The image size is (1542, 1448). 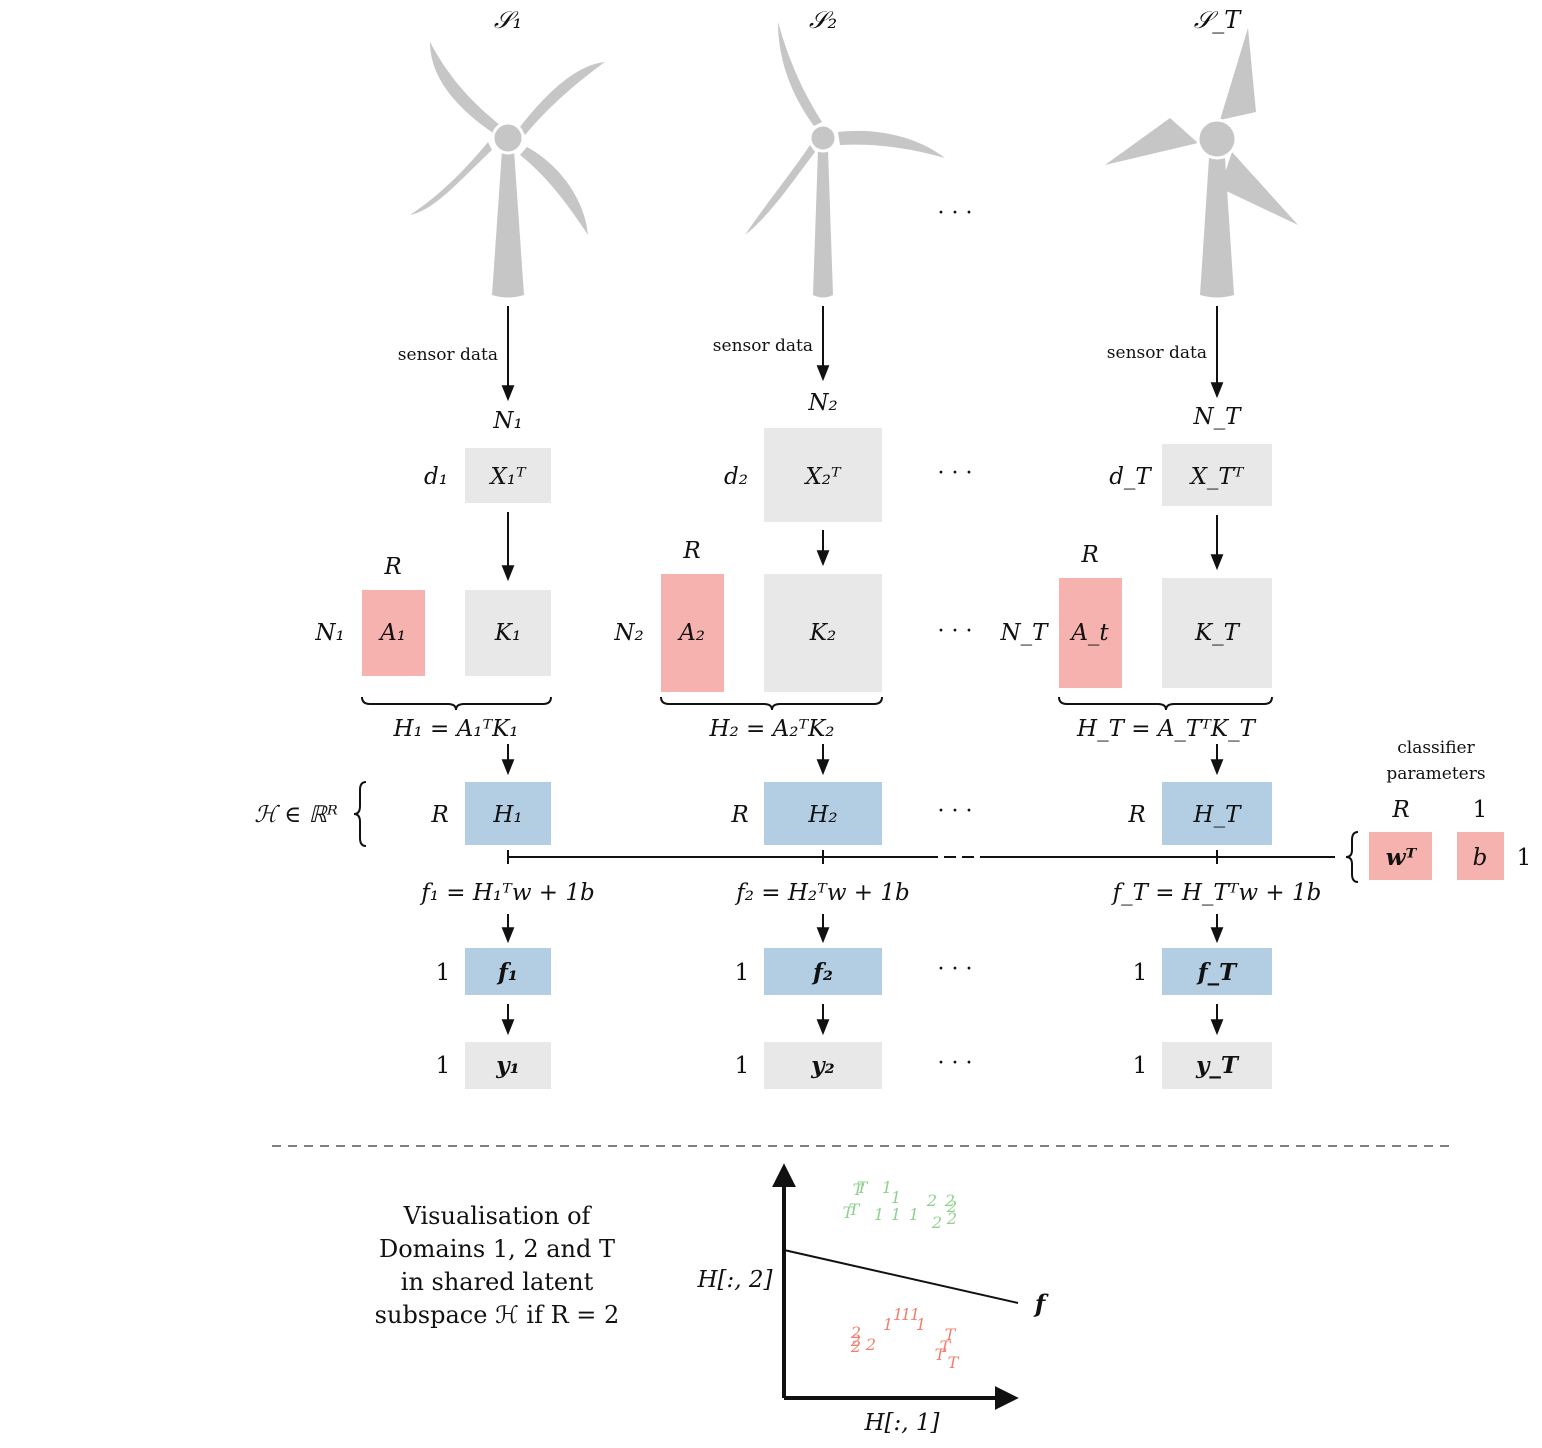 I want to click on n-label-2: N₂, so click(x=822, y=403).